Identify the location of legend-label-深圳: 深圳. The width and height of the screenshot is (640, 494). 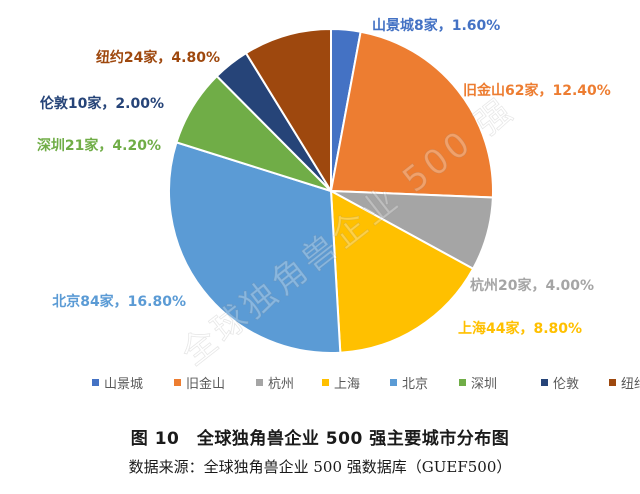
(484, 384).